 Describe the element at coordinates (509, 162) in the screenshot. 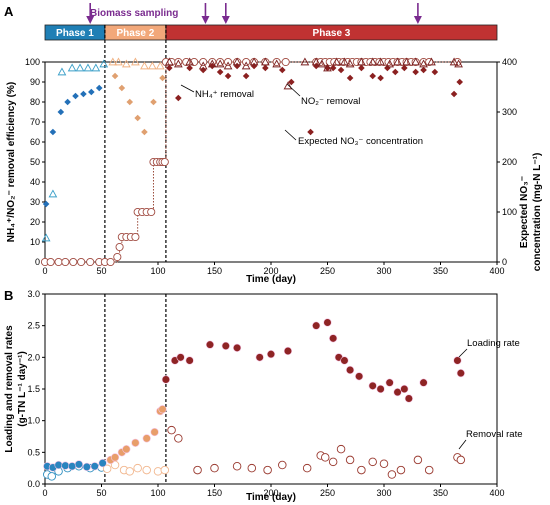

I see `y-right-tick-label: 200` at that location.